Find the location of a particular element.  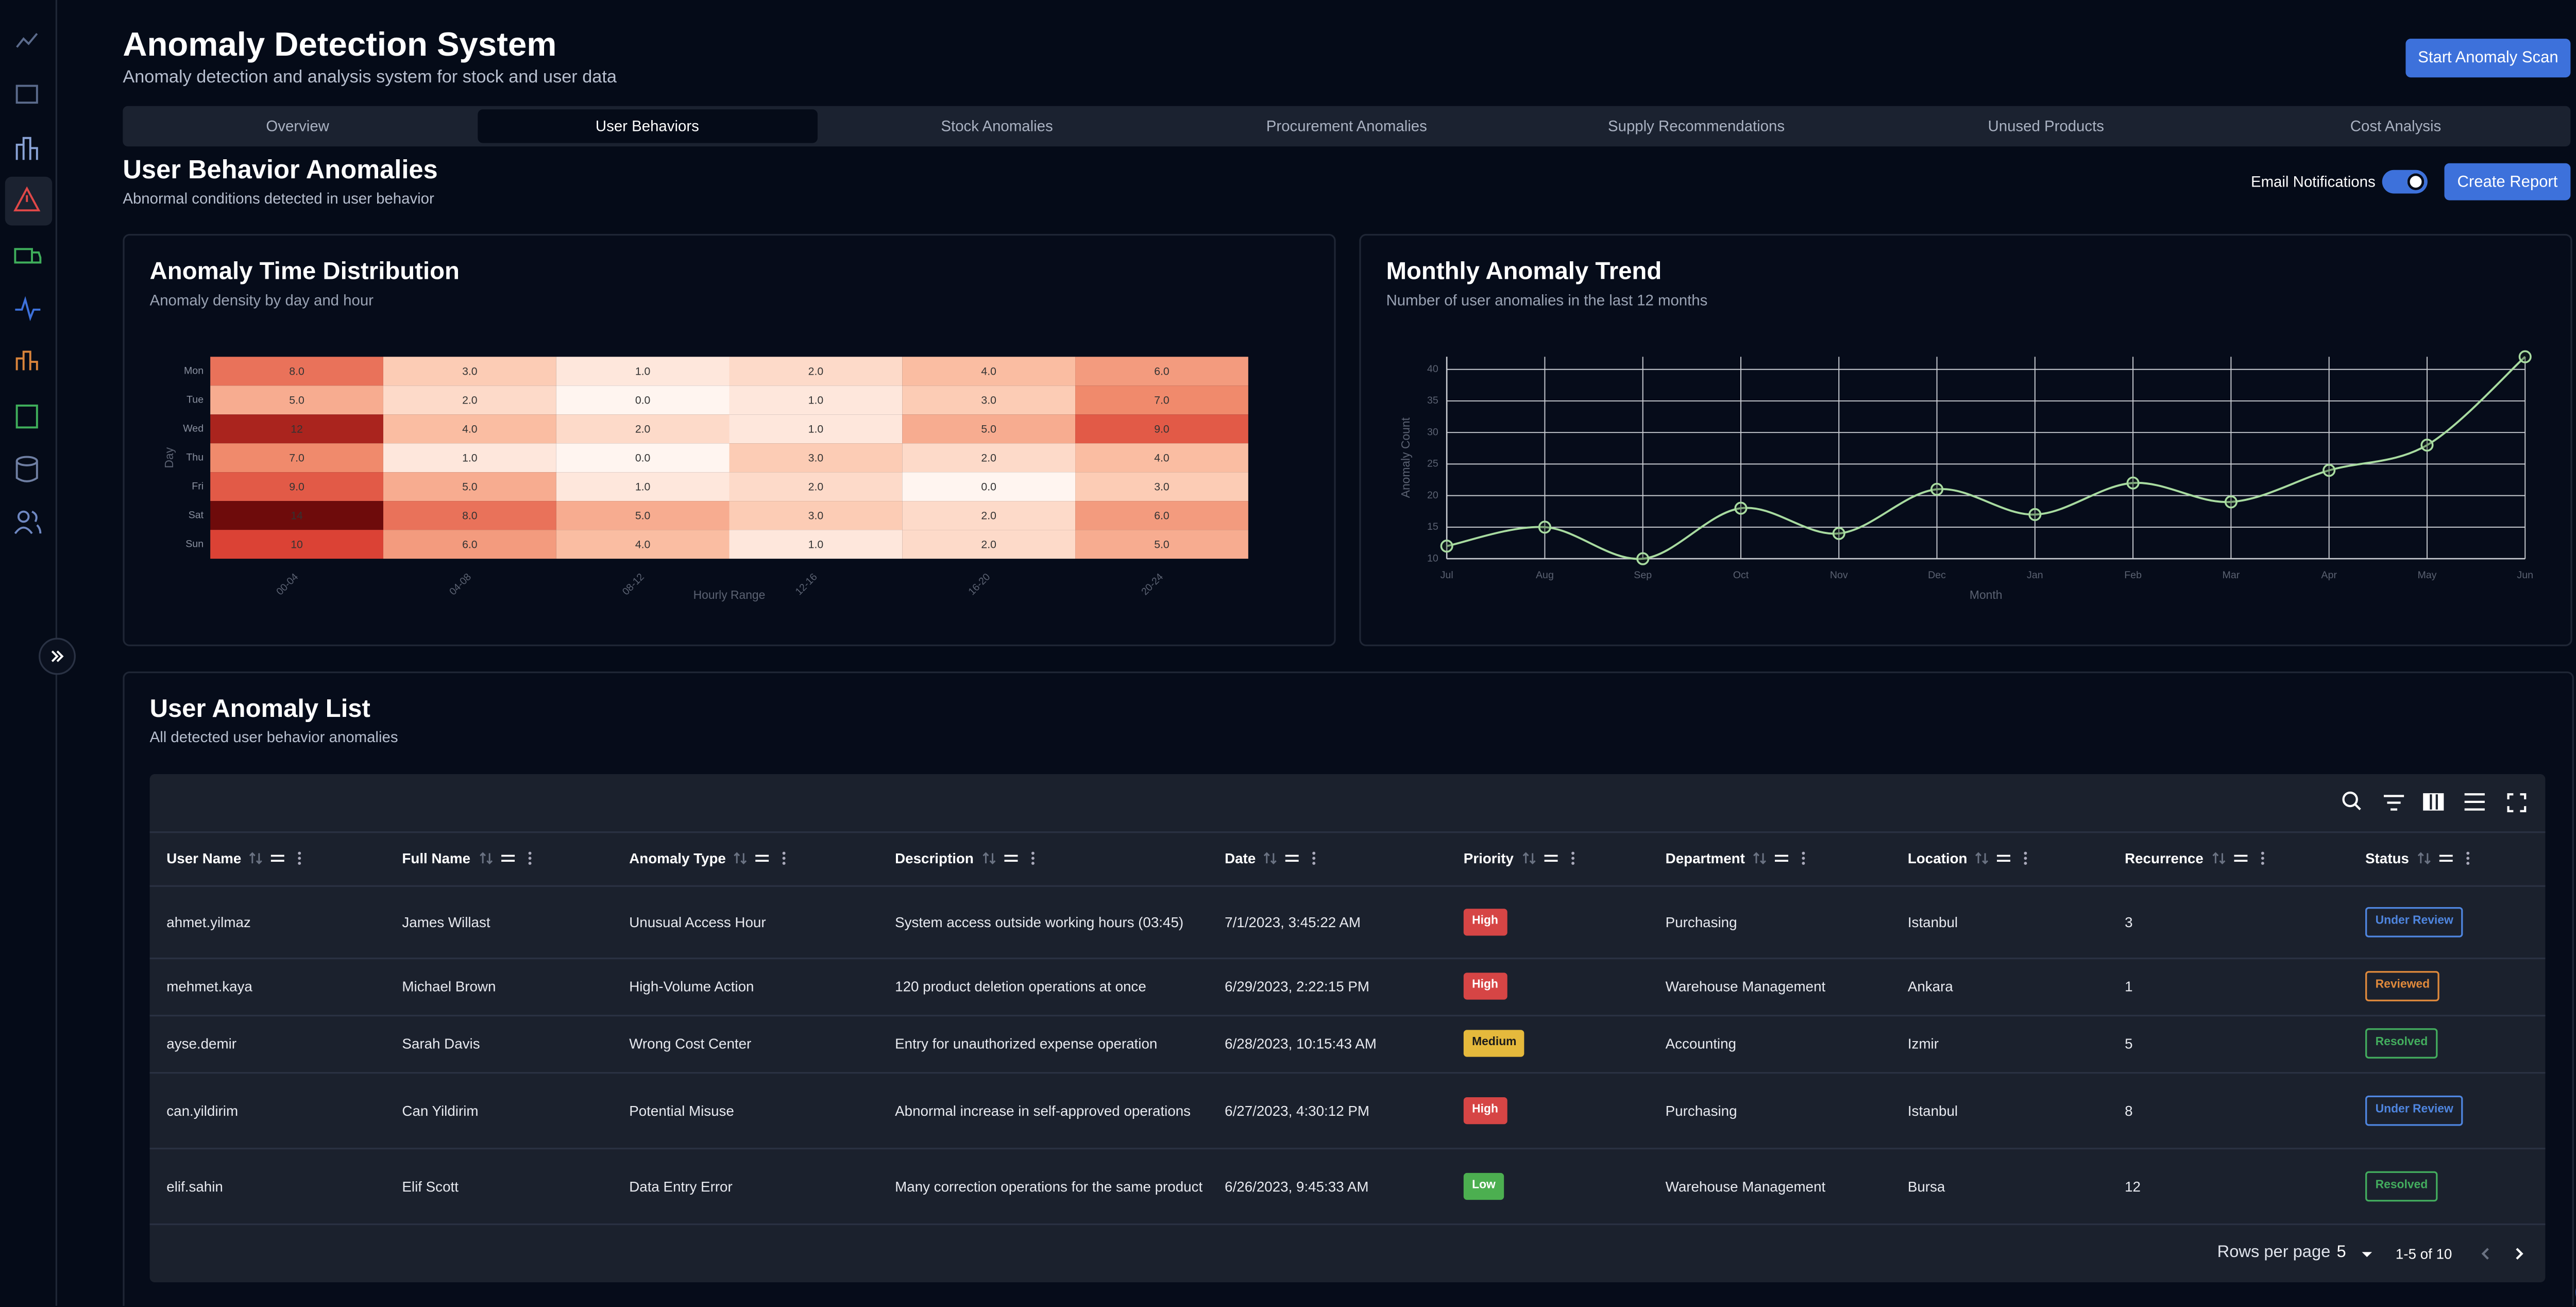

tab: Procurement Anomalies is located at coordinates (1346, 126).